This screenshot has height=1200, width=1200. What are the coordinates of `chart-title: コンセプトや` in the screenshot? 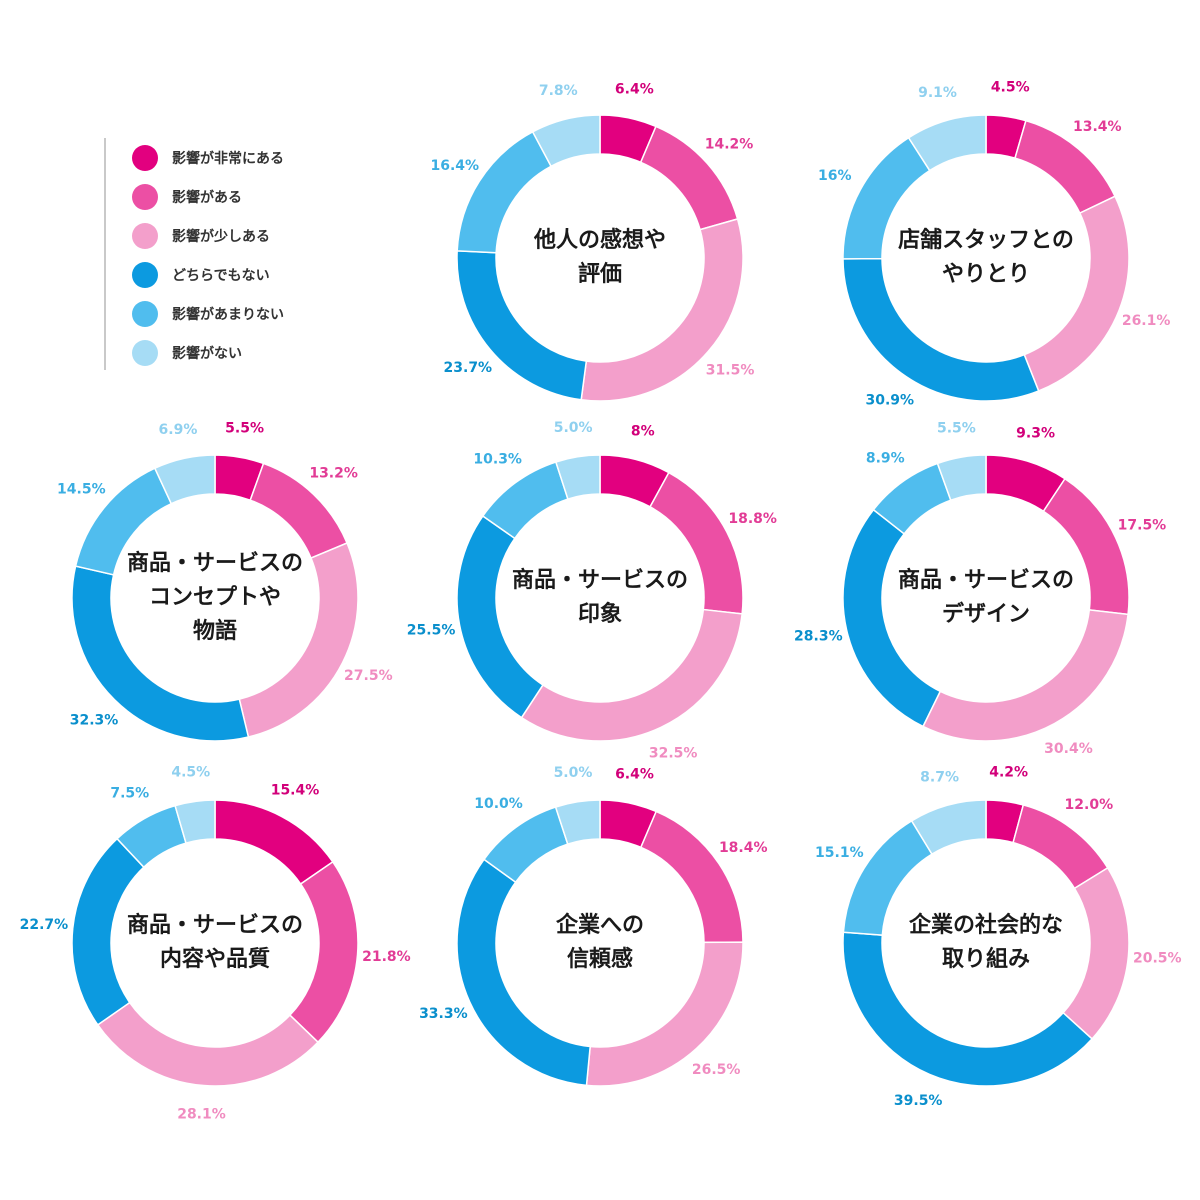 It's located at (215, 597).